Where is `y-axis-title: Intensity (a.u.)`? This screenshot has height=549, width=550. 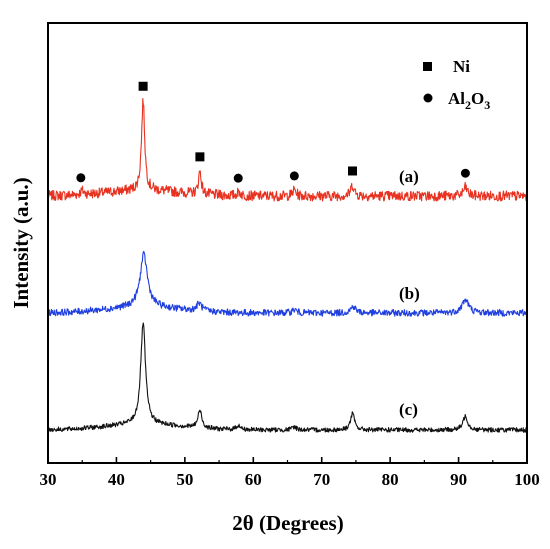
y-axis-title: Intensity (a.u.) is located at coordinates (21, 242).